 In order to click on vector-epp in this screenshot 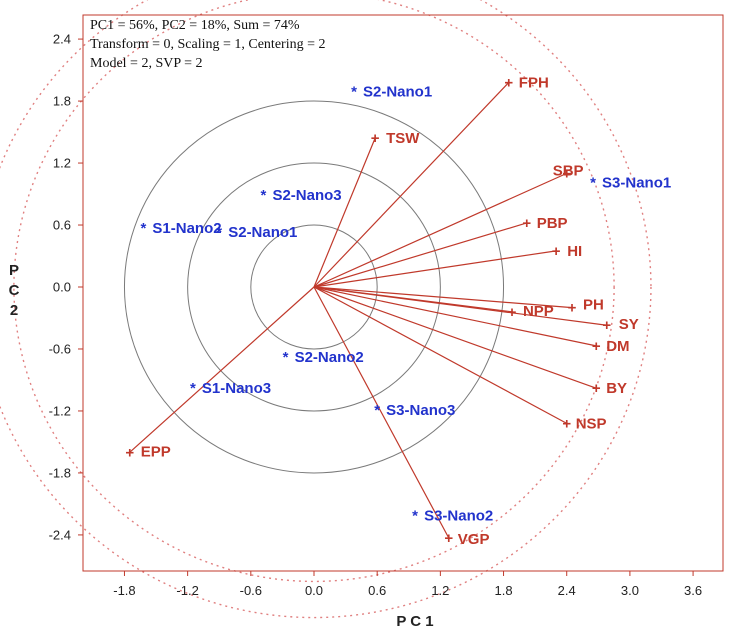, I will do `click(222, 369)`.